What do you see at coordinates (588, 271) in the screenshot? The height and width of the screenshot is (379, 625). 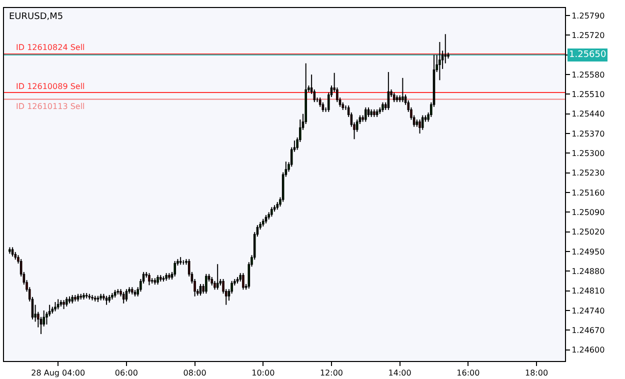 I see `y-tick-label: 1.24880` at bounding box center [588, 271].